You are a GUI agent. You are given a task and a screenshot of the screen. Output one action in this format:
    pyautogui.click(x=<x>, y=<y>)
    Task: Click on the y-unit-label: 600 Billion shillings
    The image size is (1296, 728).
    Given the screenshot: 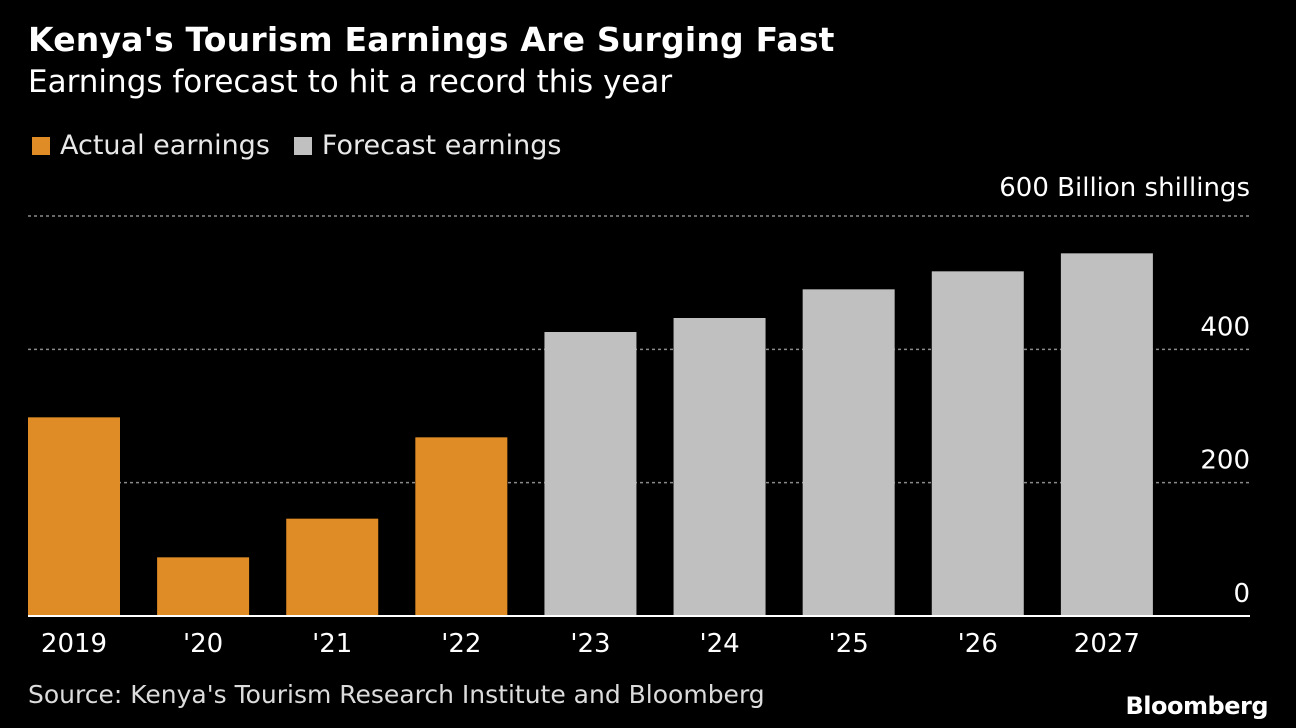 What is the action you would take?
    pyautogui.click(x=1124, y=188)
    